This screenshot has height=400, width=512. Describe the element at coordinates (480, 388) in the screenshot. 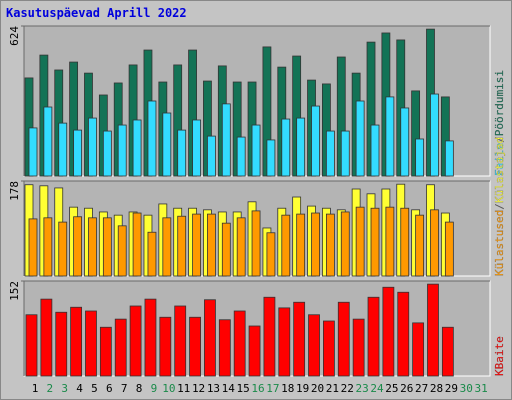

I see `x-tick-label: 31` at that location.